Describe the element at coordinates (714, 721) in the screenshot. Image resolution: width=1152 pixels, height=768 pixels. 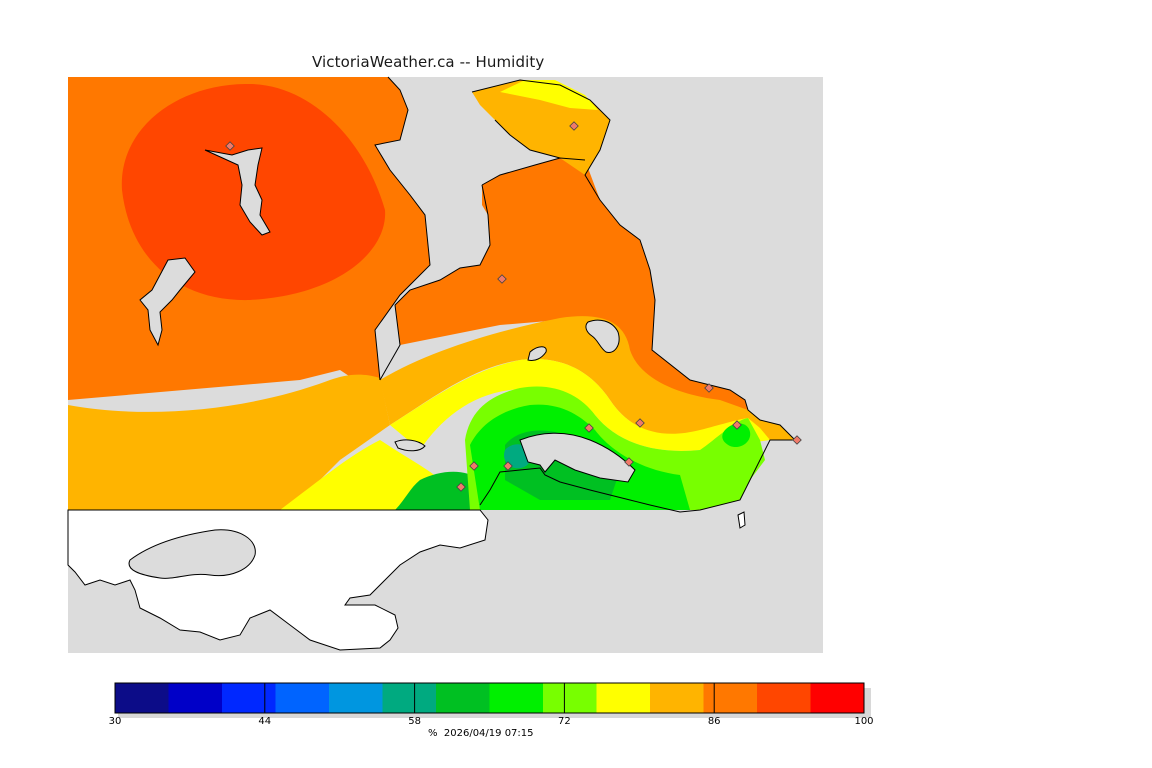
I see `legend-tick-label: 86` at that location.